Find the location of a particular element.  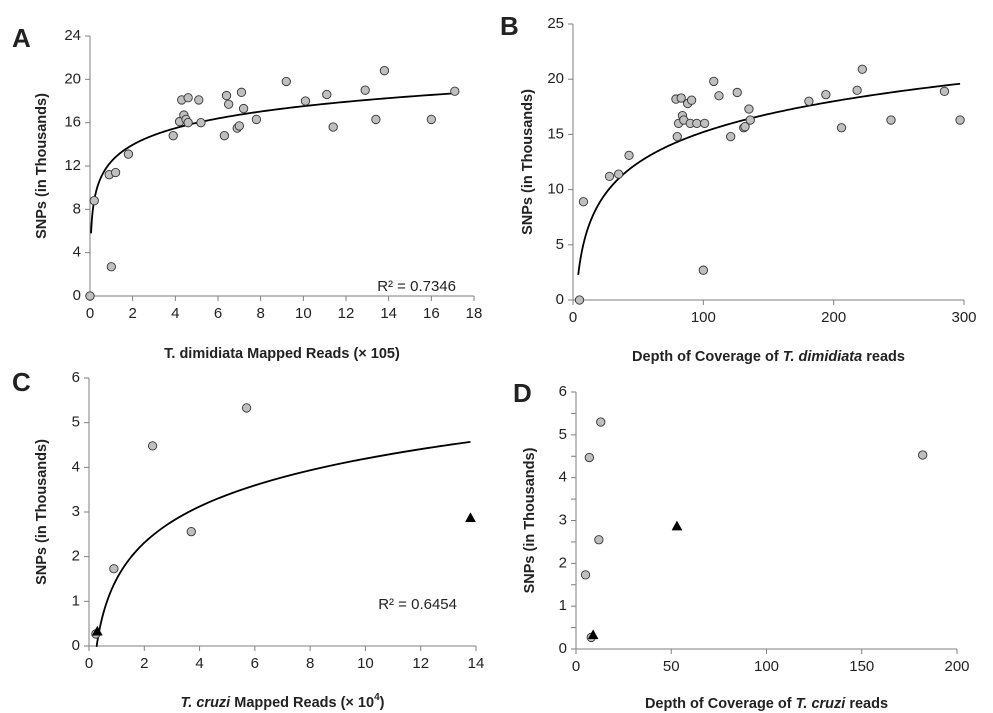

panel-c-x-tick-label: 4 is located at coordinates (199, 663).